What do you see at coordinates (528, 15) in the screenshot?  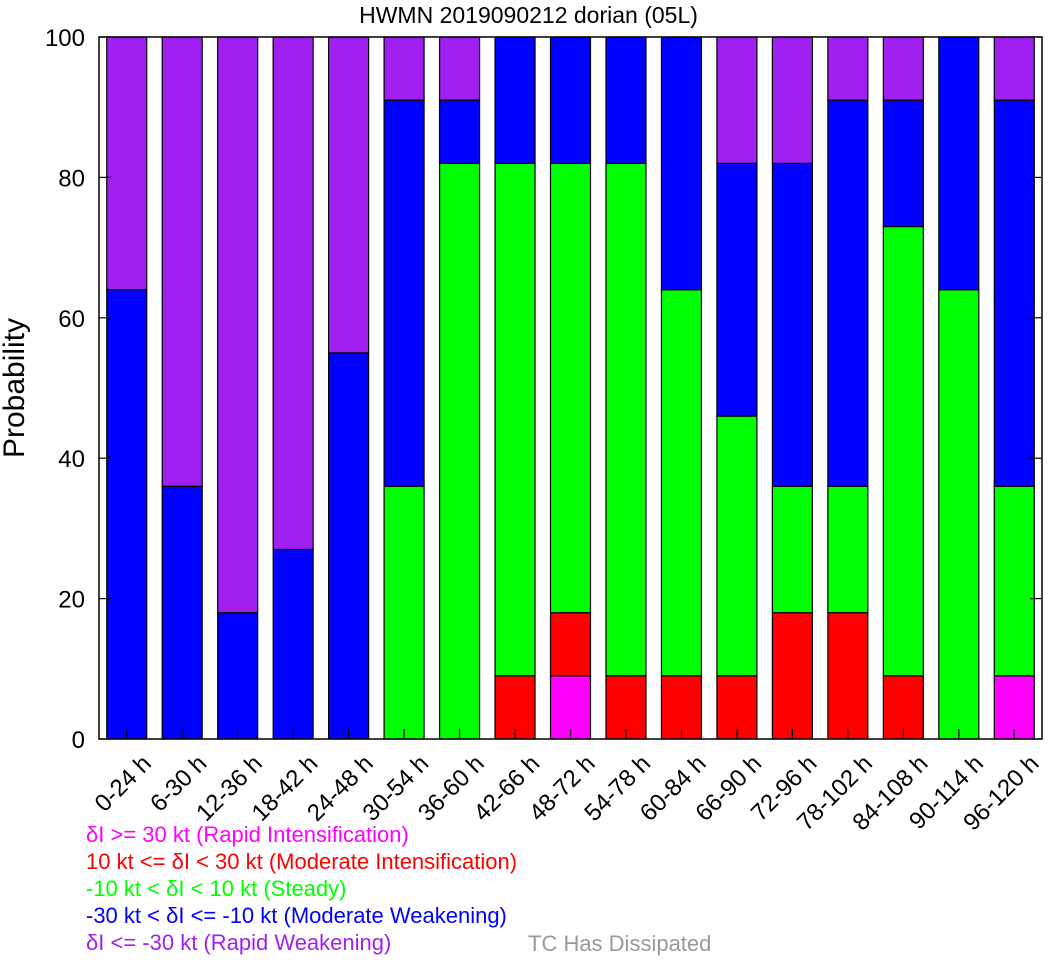 I see `chart-title: HWMN 2019090212 dorian (05L)` at bounding box center [528, 15].